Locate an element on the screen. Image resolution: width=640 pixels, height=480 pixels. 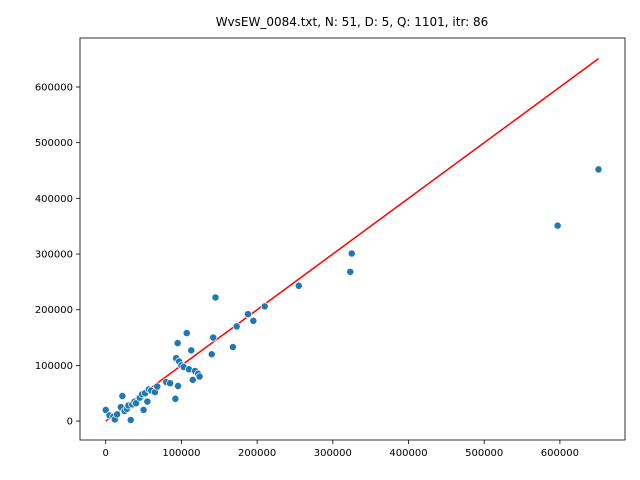
y-axis: 0 100000 200000 300000 400000 500000 600000 is located at coordinates (57, 255).